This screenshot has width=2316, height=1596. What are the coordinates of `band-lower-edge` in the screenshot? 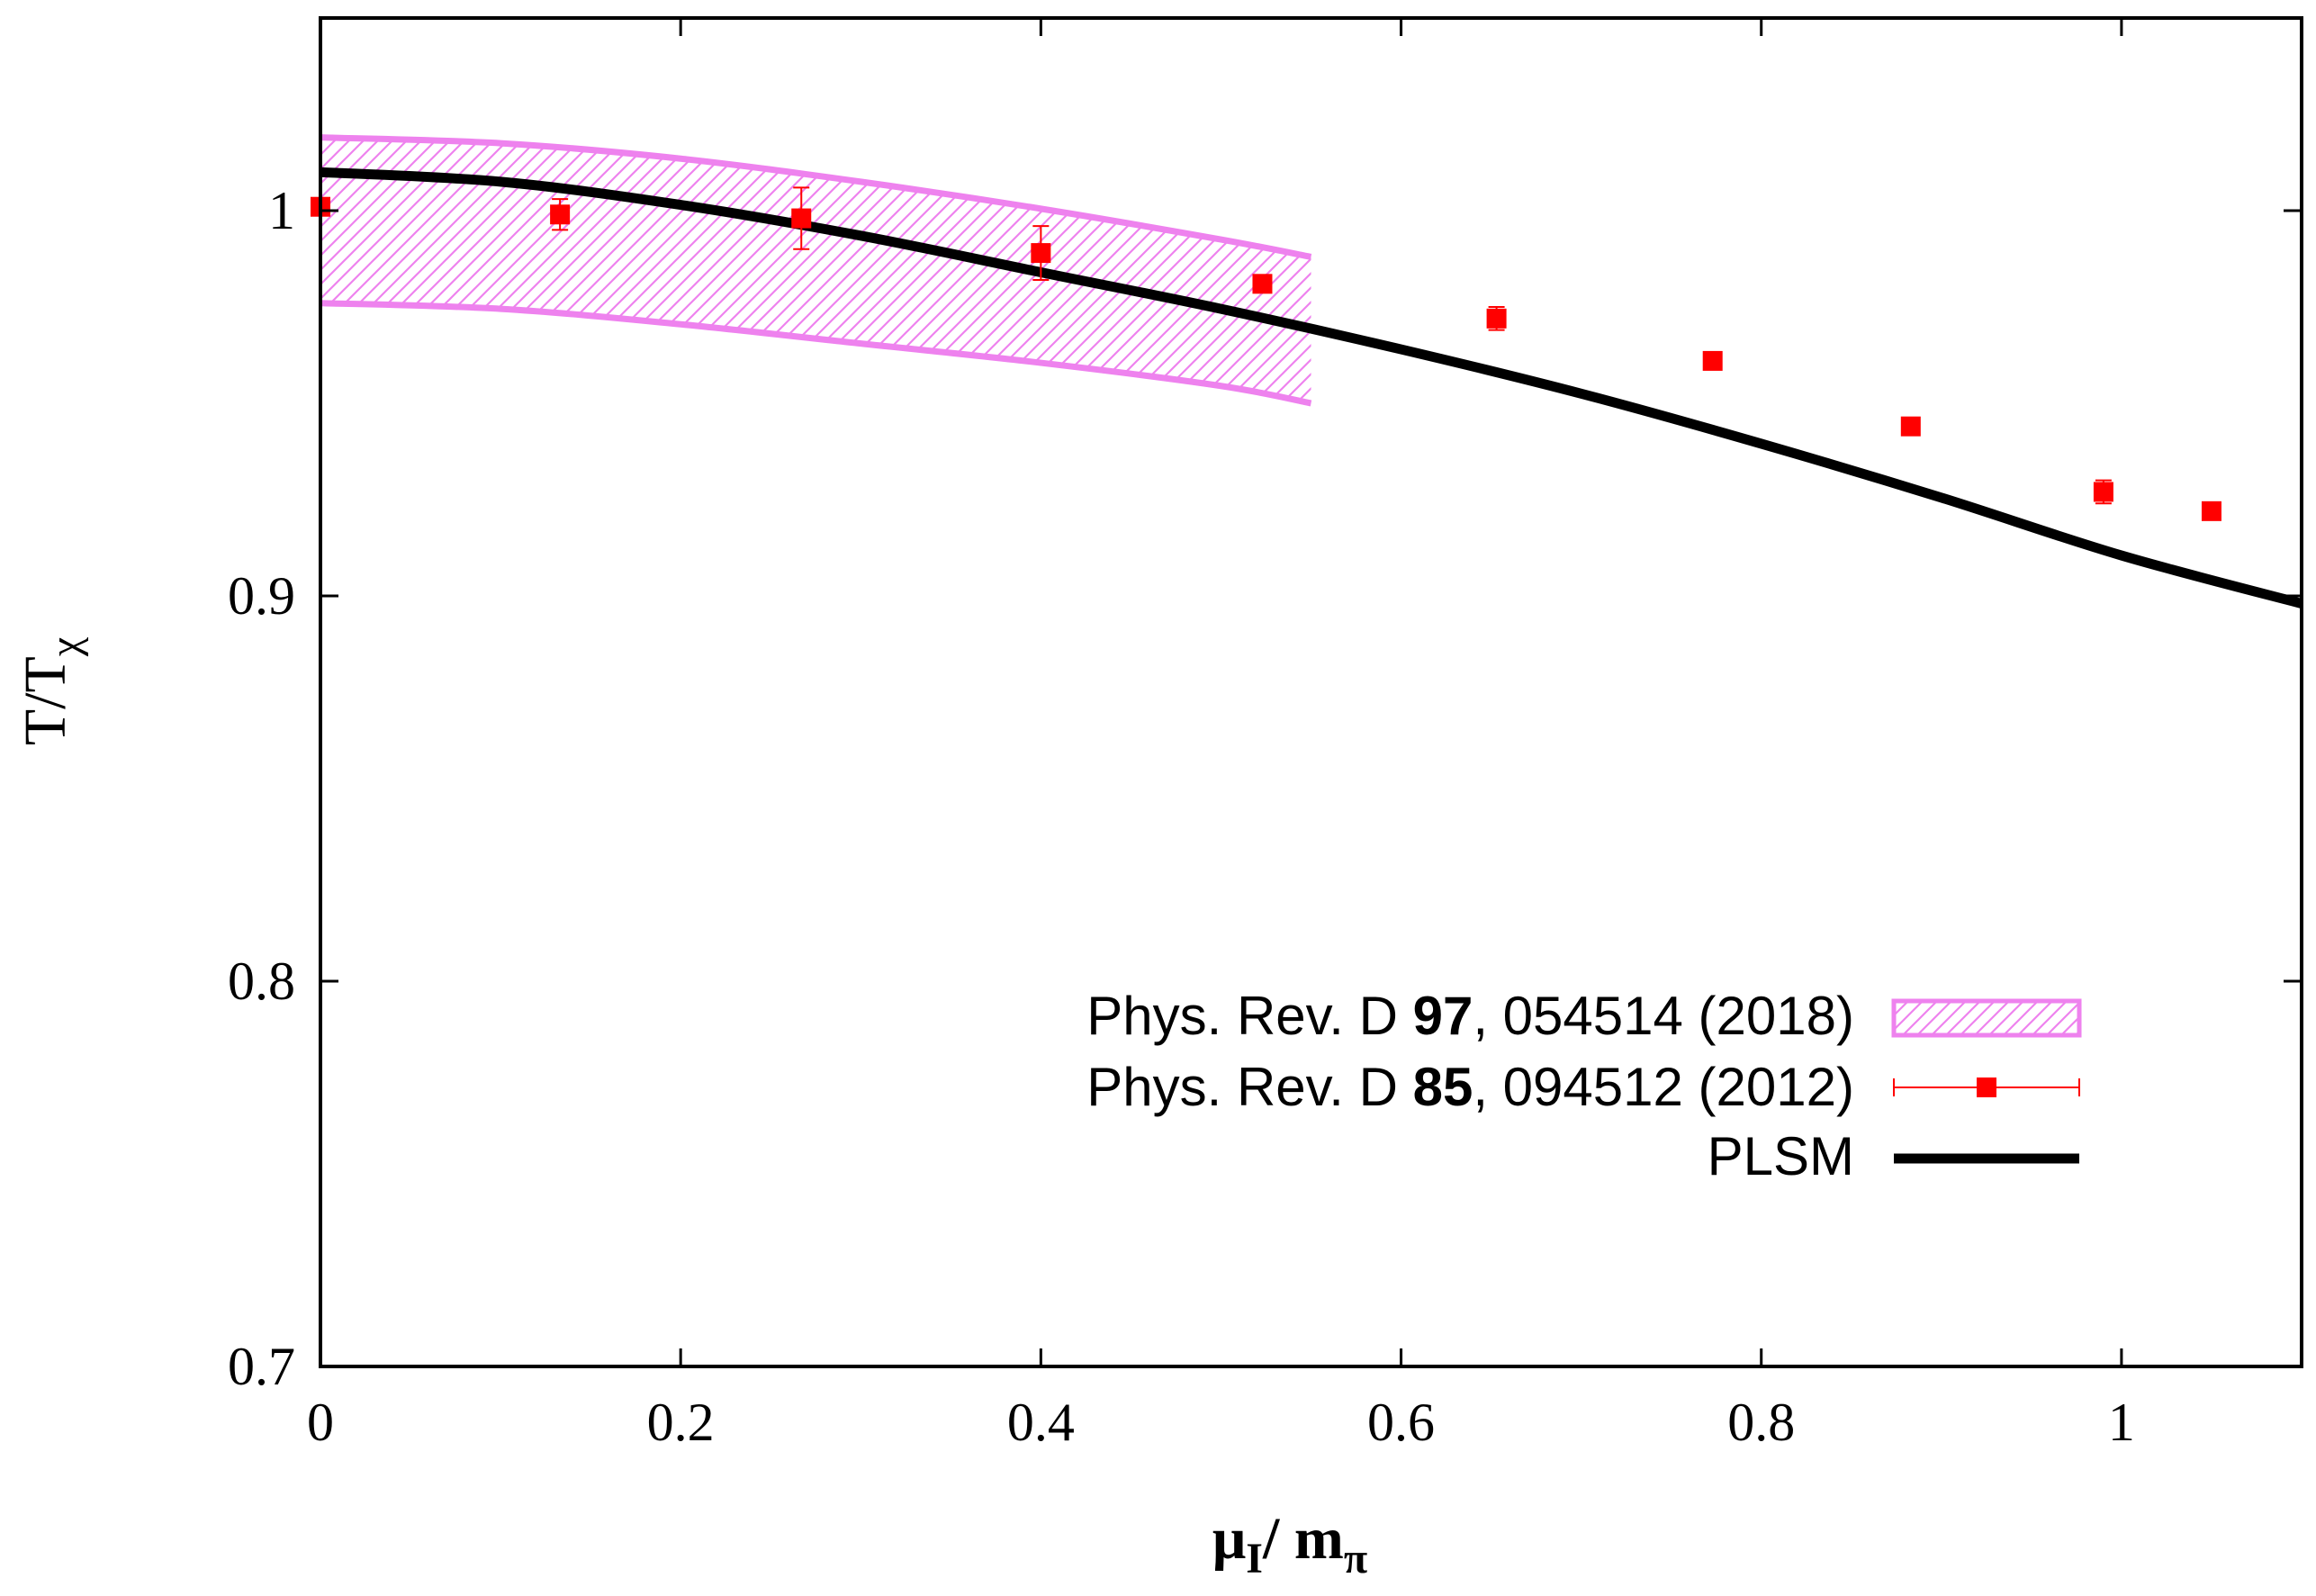 It's located at (816, 353).